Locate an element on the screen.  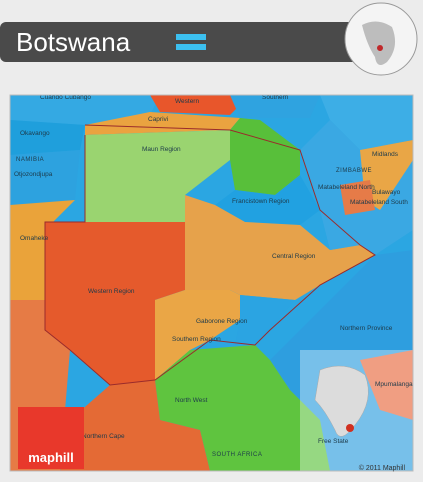
maun-east is located at coordinates (265, 156).